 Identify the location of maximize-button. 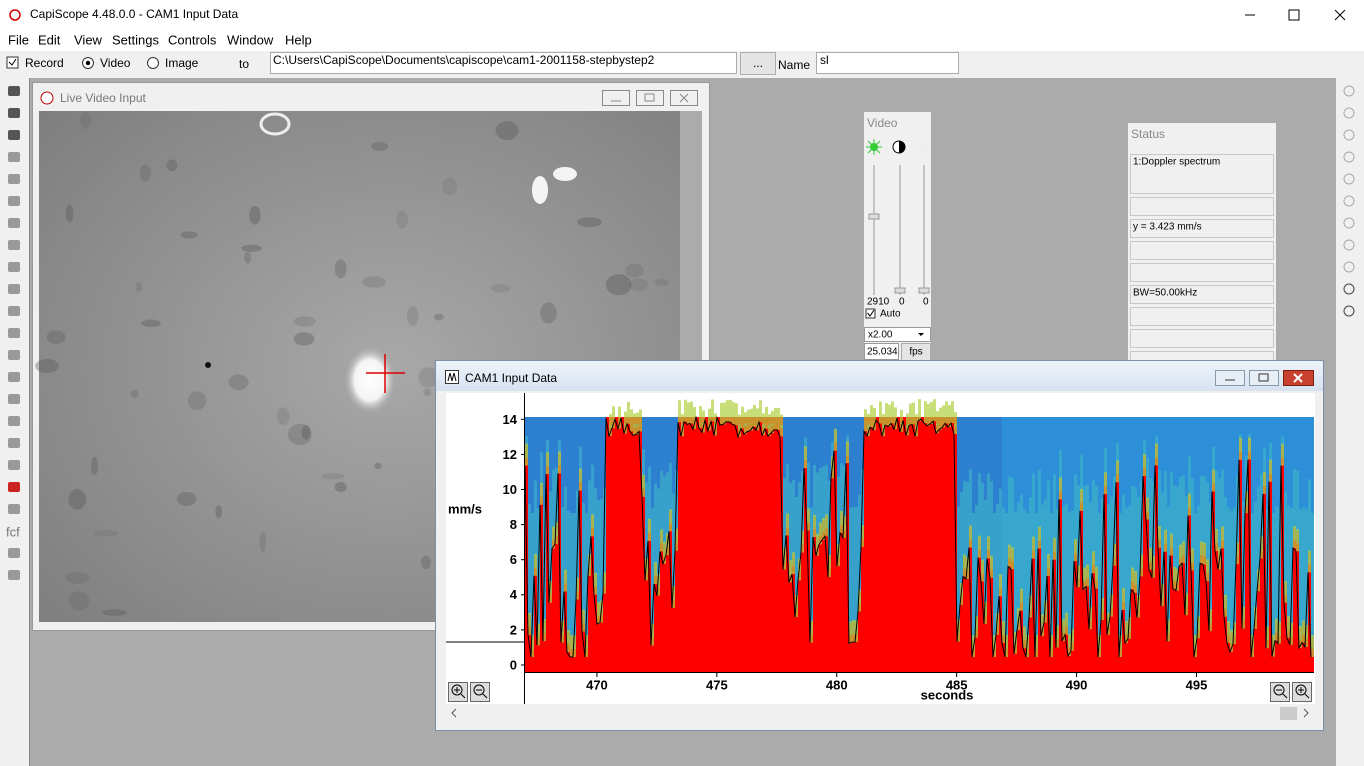
(1294, 15).